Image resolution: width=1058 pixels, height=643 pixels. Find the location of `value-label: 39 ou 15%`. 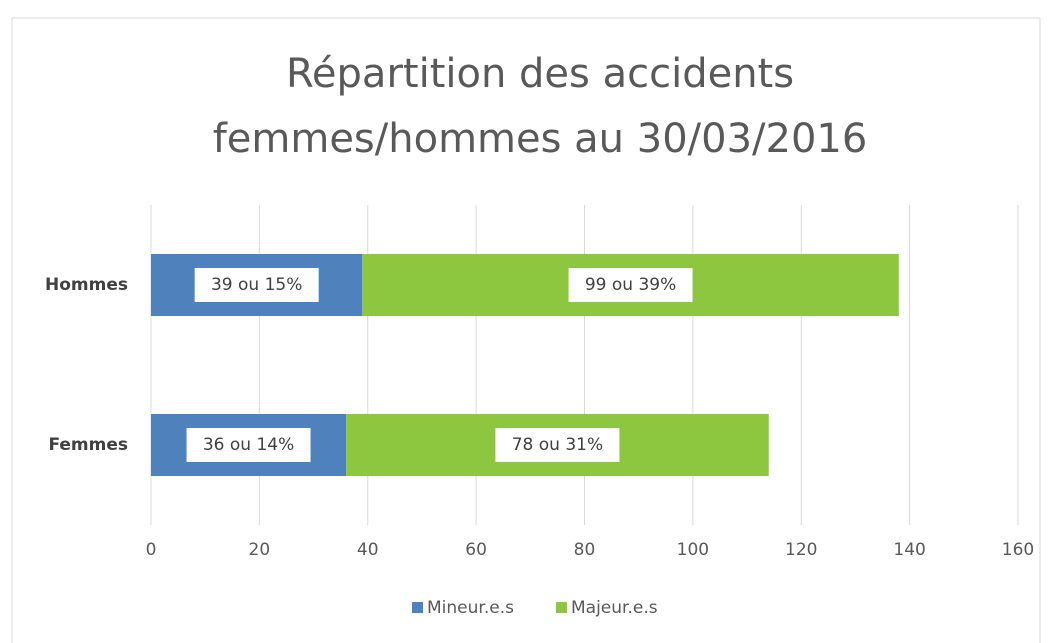

value-label: 39 ou 15% is located at coordinates (256, 285).